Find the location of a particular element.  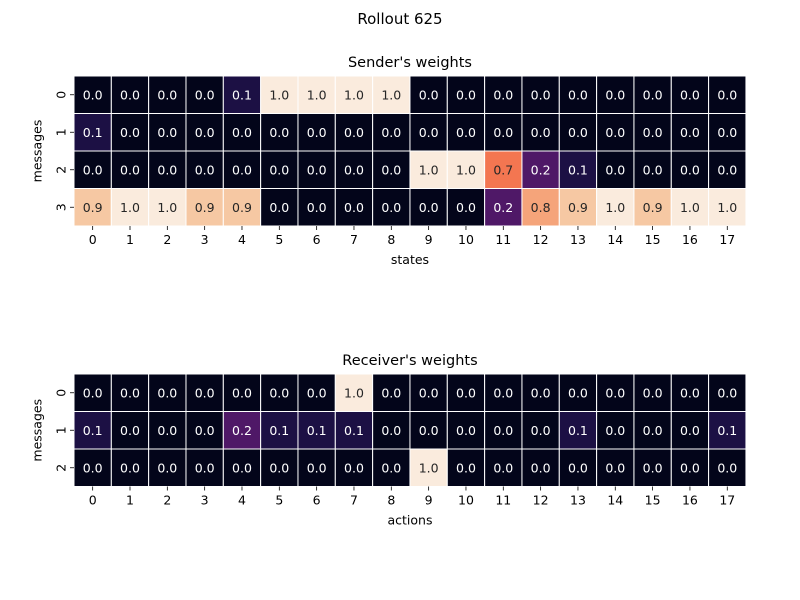

x-tick-label: 14 is located at coordinates (615, 239).